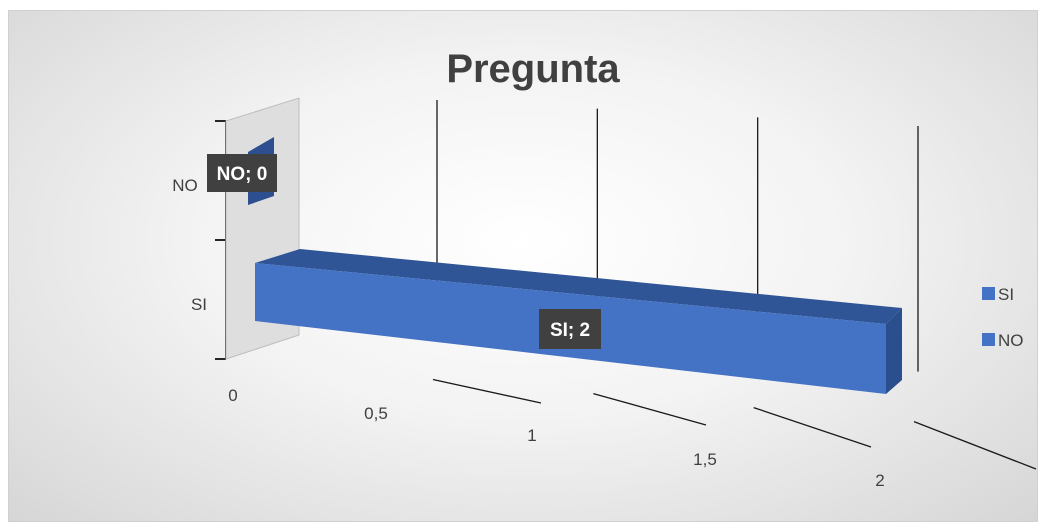 This screenshot has width=1046, height=529. I want to click on data-label-si-text: SI; 2, so click(570, 330).